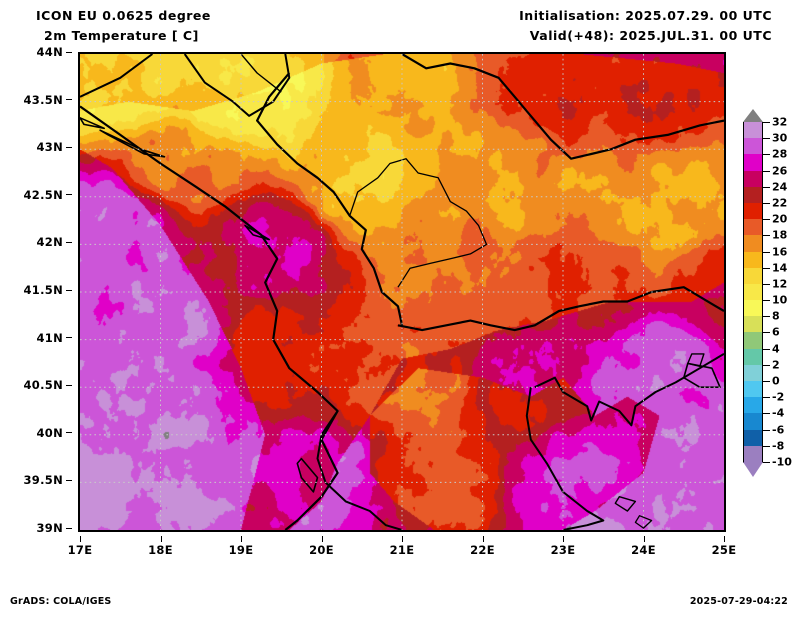 The image size is (800, 618). Describe the element at coordinates (80, 550) in the screenshot. I see `lon-tick-label: 17E` at that location.